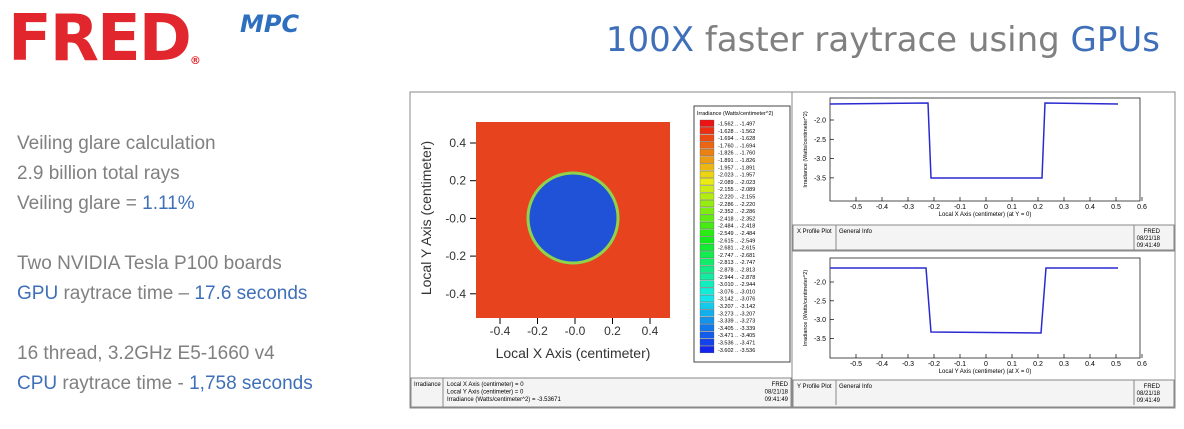 The width and height of the screenshot is (1184, 429). What do you see at coordinates (650, 40) in the screenshot?
I see `title-part: 100X` at bounding box center [650, 40].